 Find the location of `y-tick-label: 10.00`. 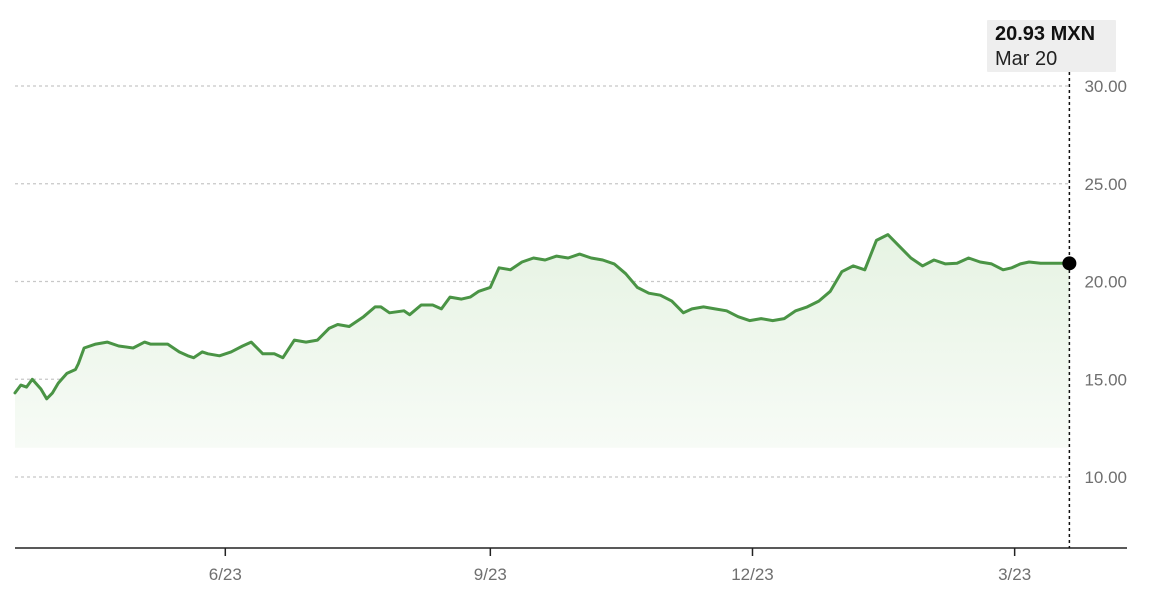

y-tick-label: 10.00 is located at coordinates (1105, 477).